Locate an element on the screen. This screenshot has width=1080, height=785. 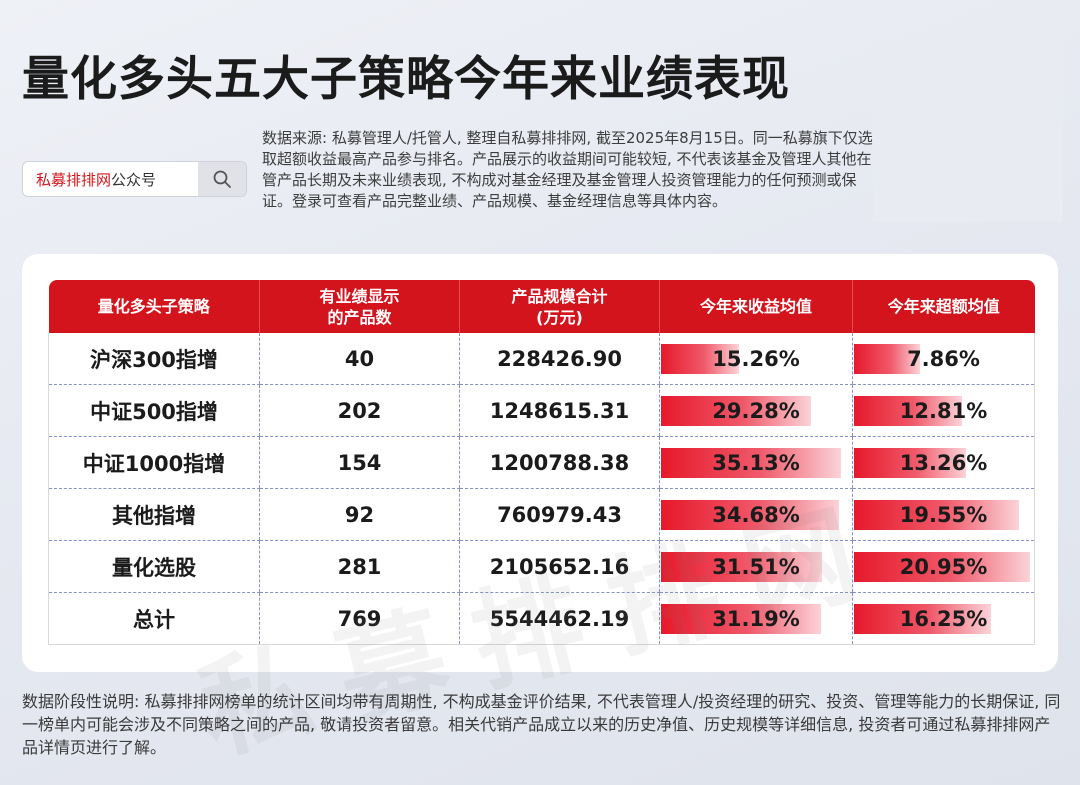
ret-value: 29.28% is located at coordinates (756, 410).